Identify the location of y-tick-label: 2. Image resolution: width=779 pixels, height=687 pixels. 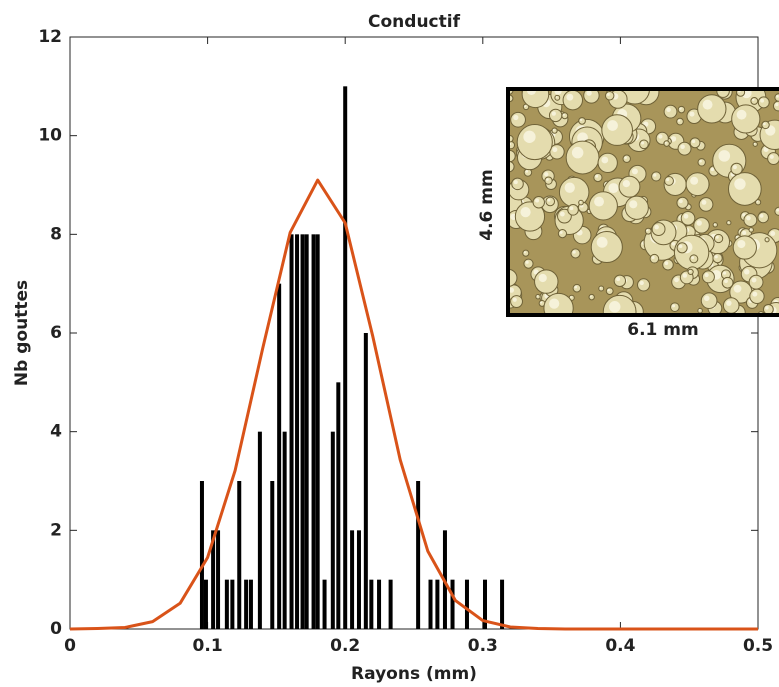
(56, 530).